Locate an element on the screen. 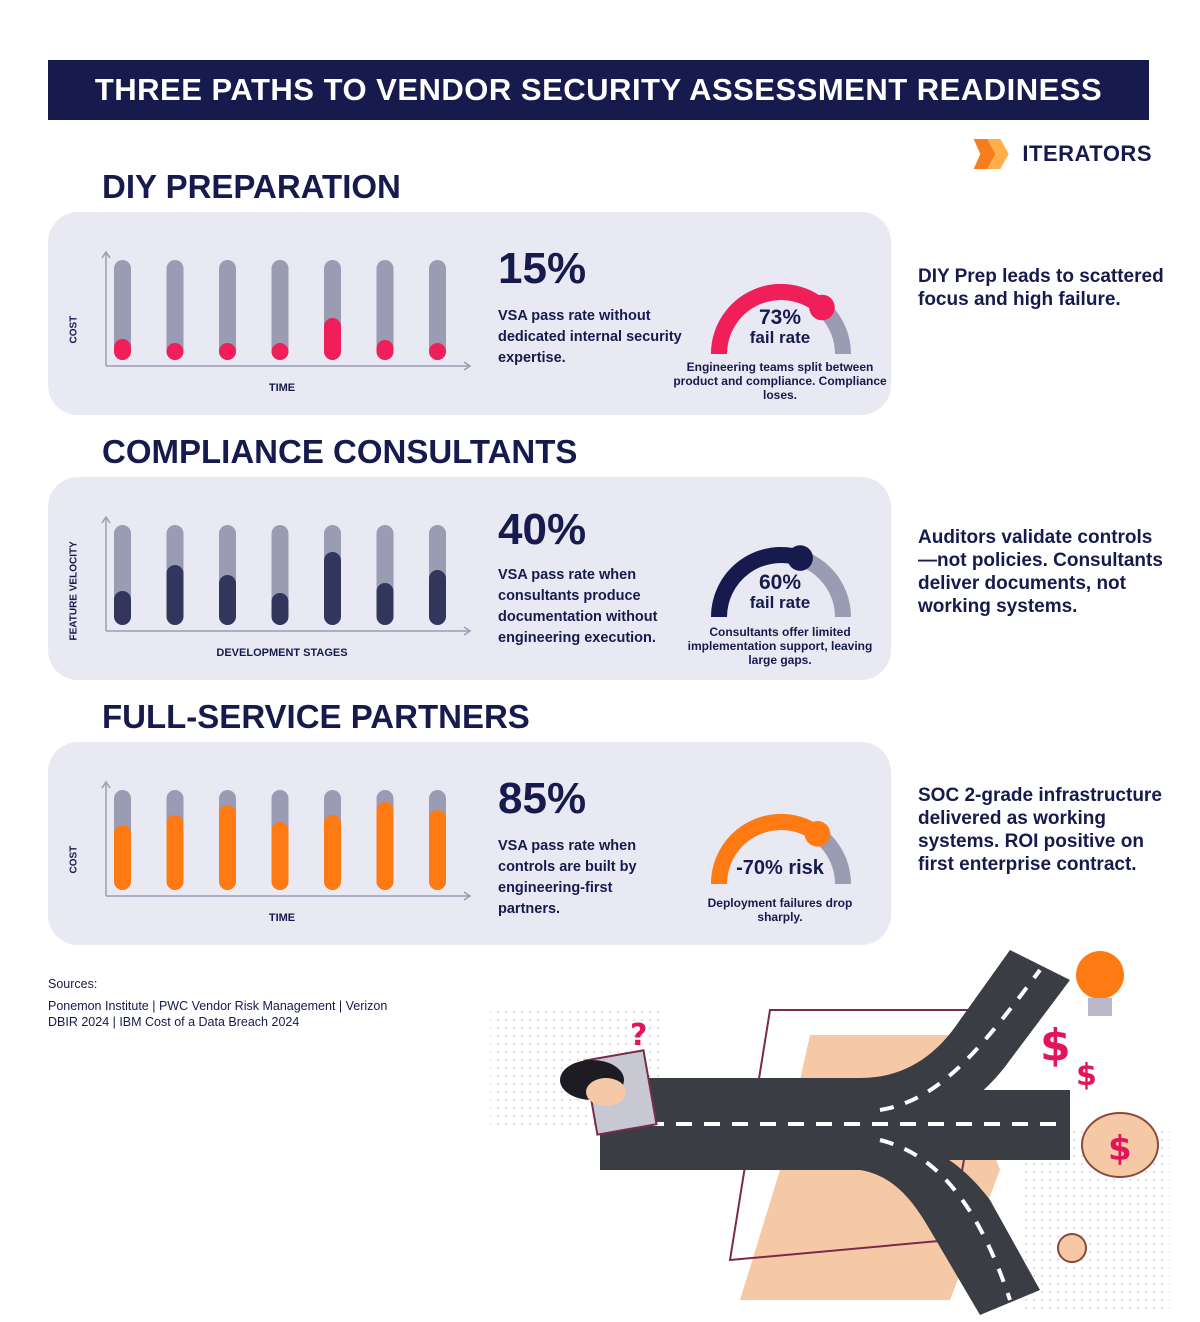  bar-chart-diy is located at coordinates (286, 310).